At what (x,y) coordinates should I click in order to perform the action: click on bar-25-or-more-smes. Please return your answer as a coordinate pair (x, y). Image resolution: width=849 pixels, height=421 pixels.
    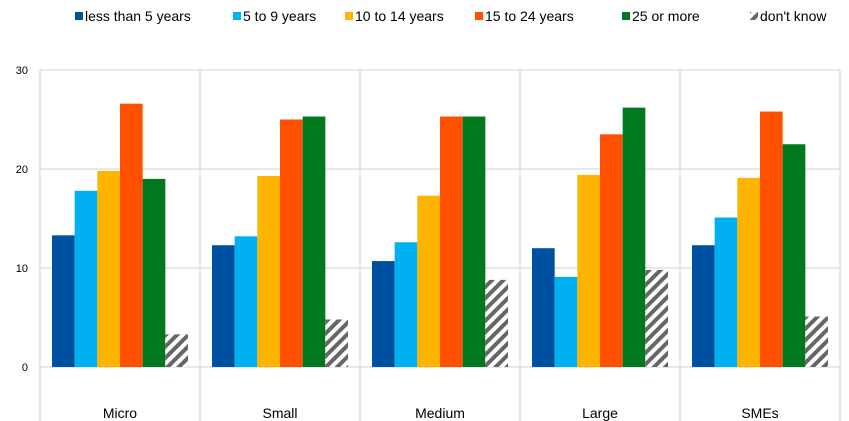
    Looking at the image, I should click on (794, 255).